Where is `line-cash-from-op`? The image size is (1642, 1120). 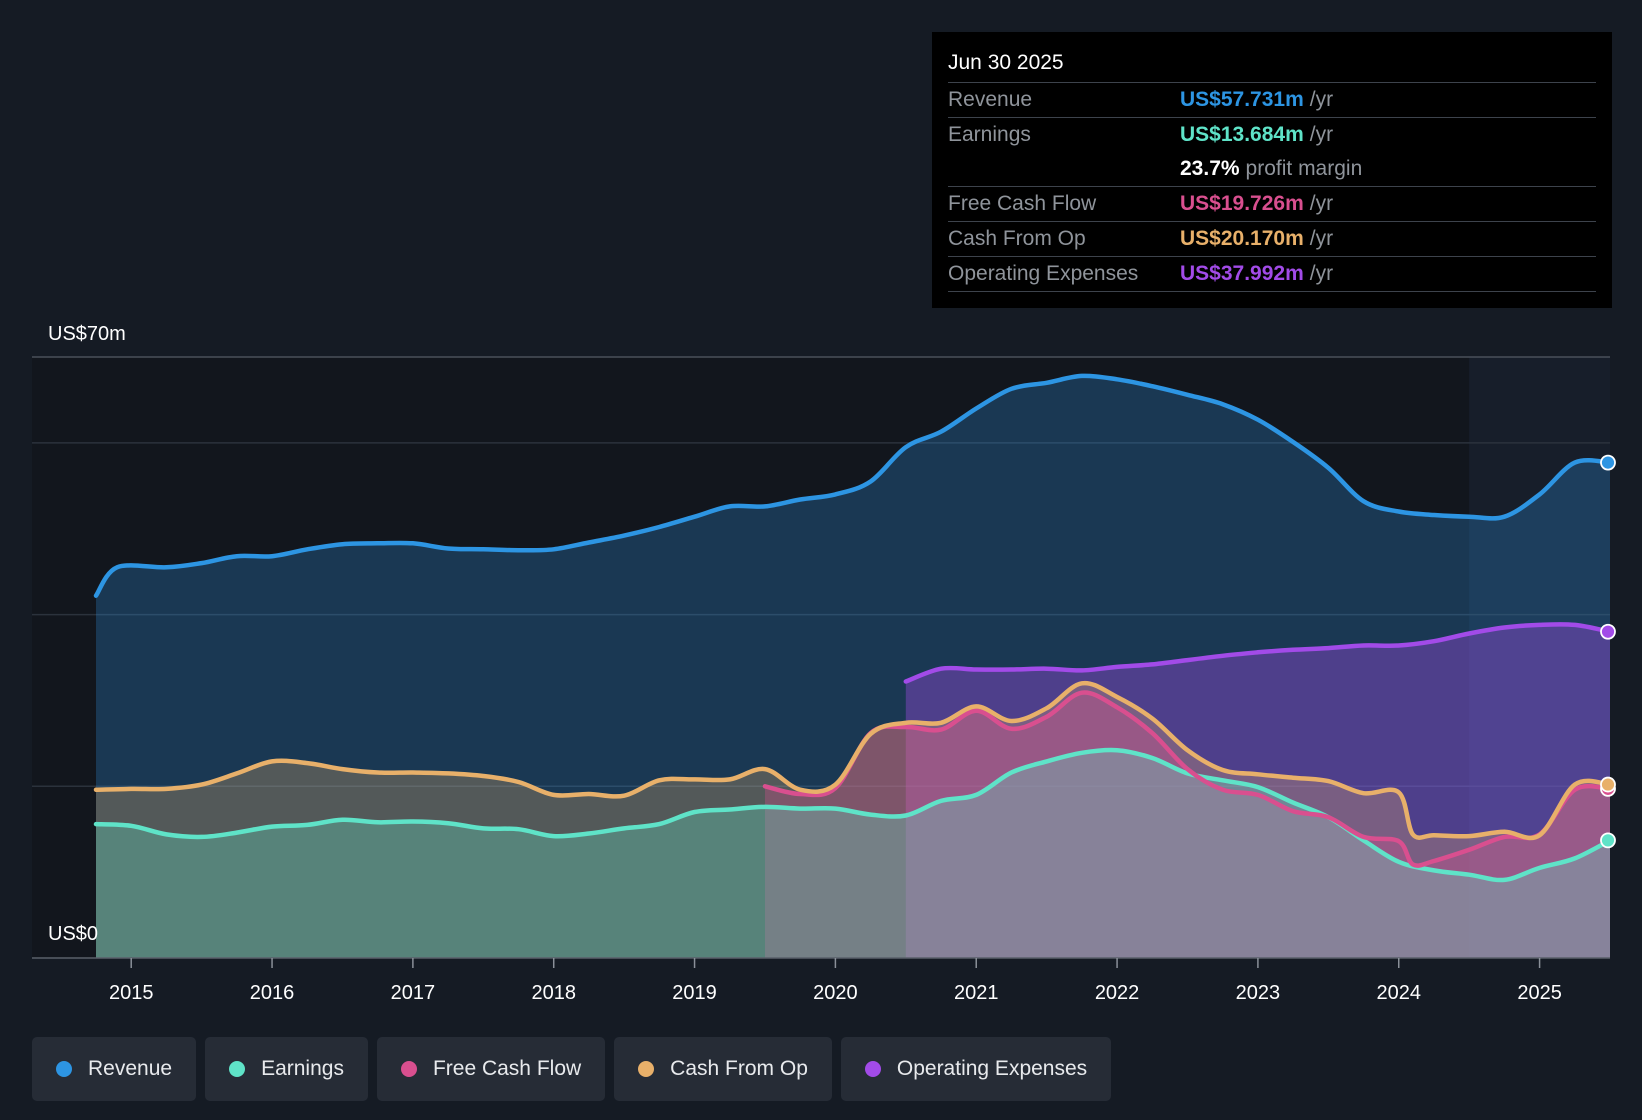
line-cash-from-op is located at coordinates (853, 760).